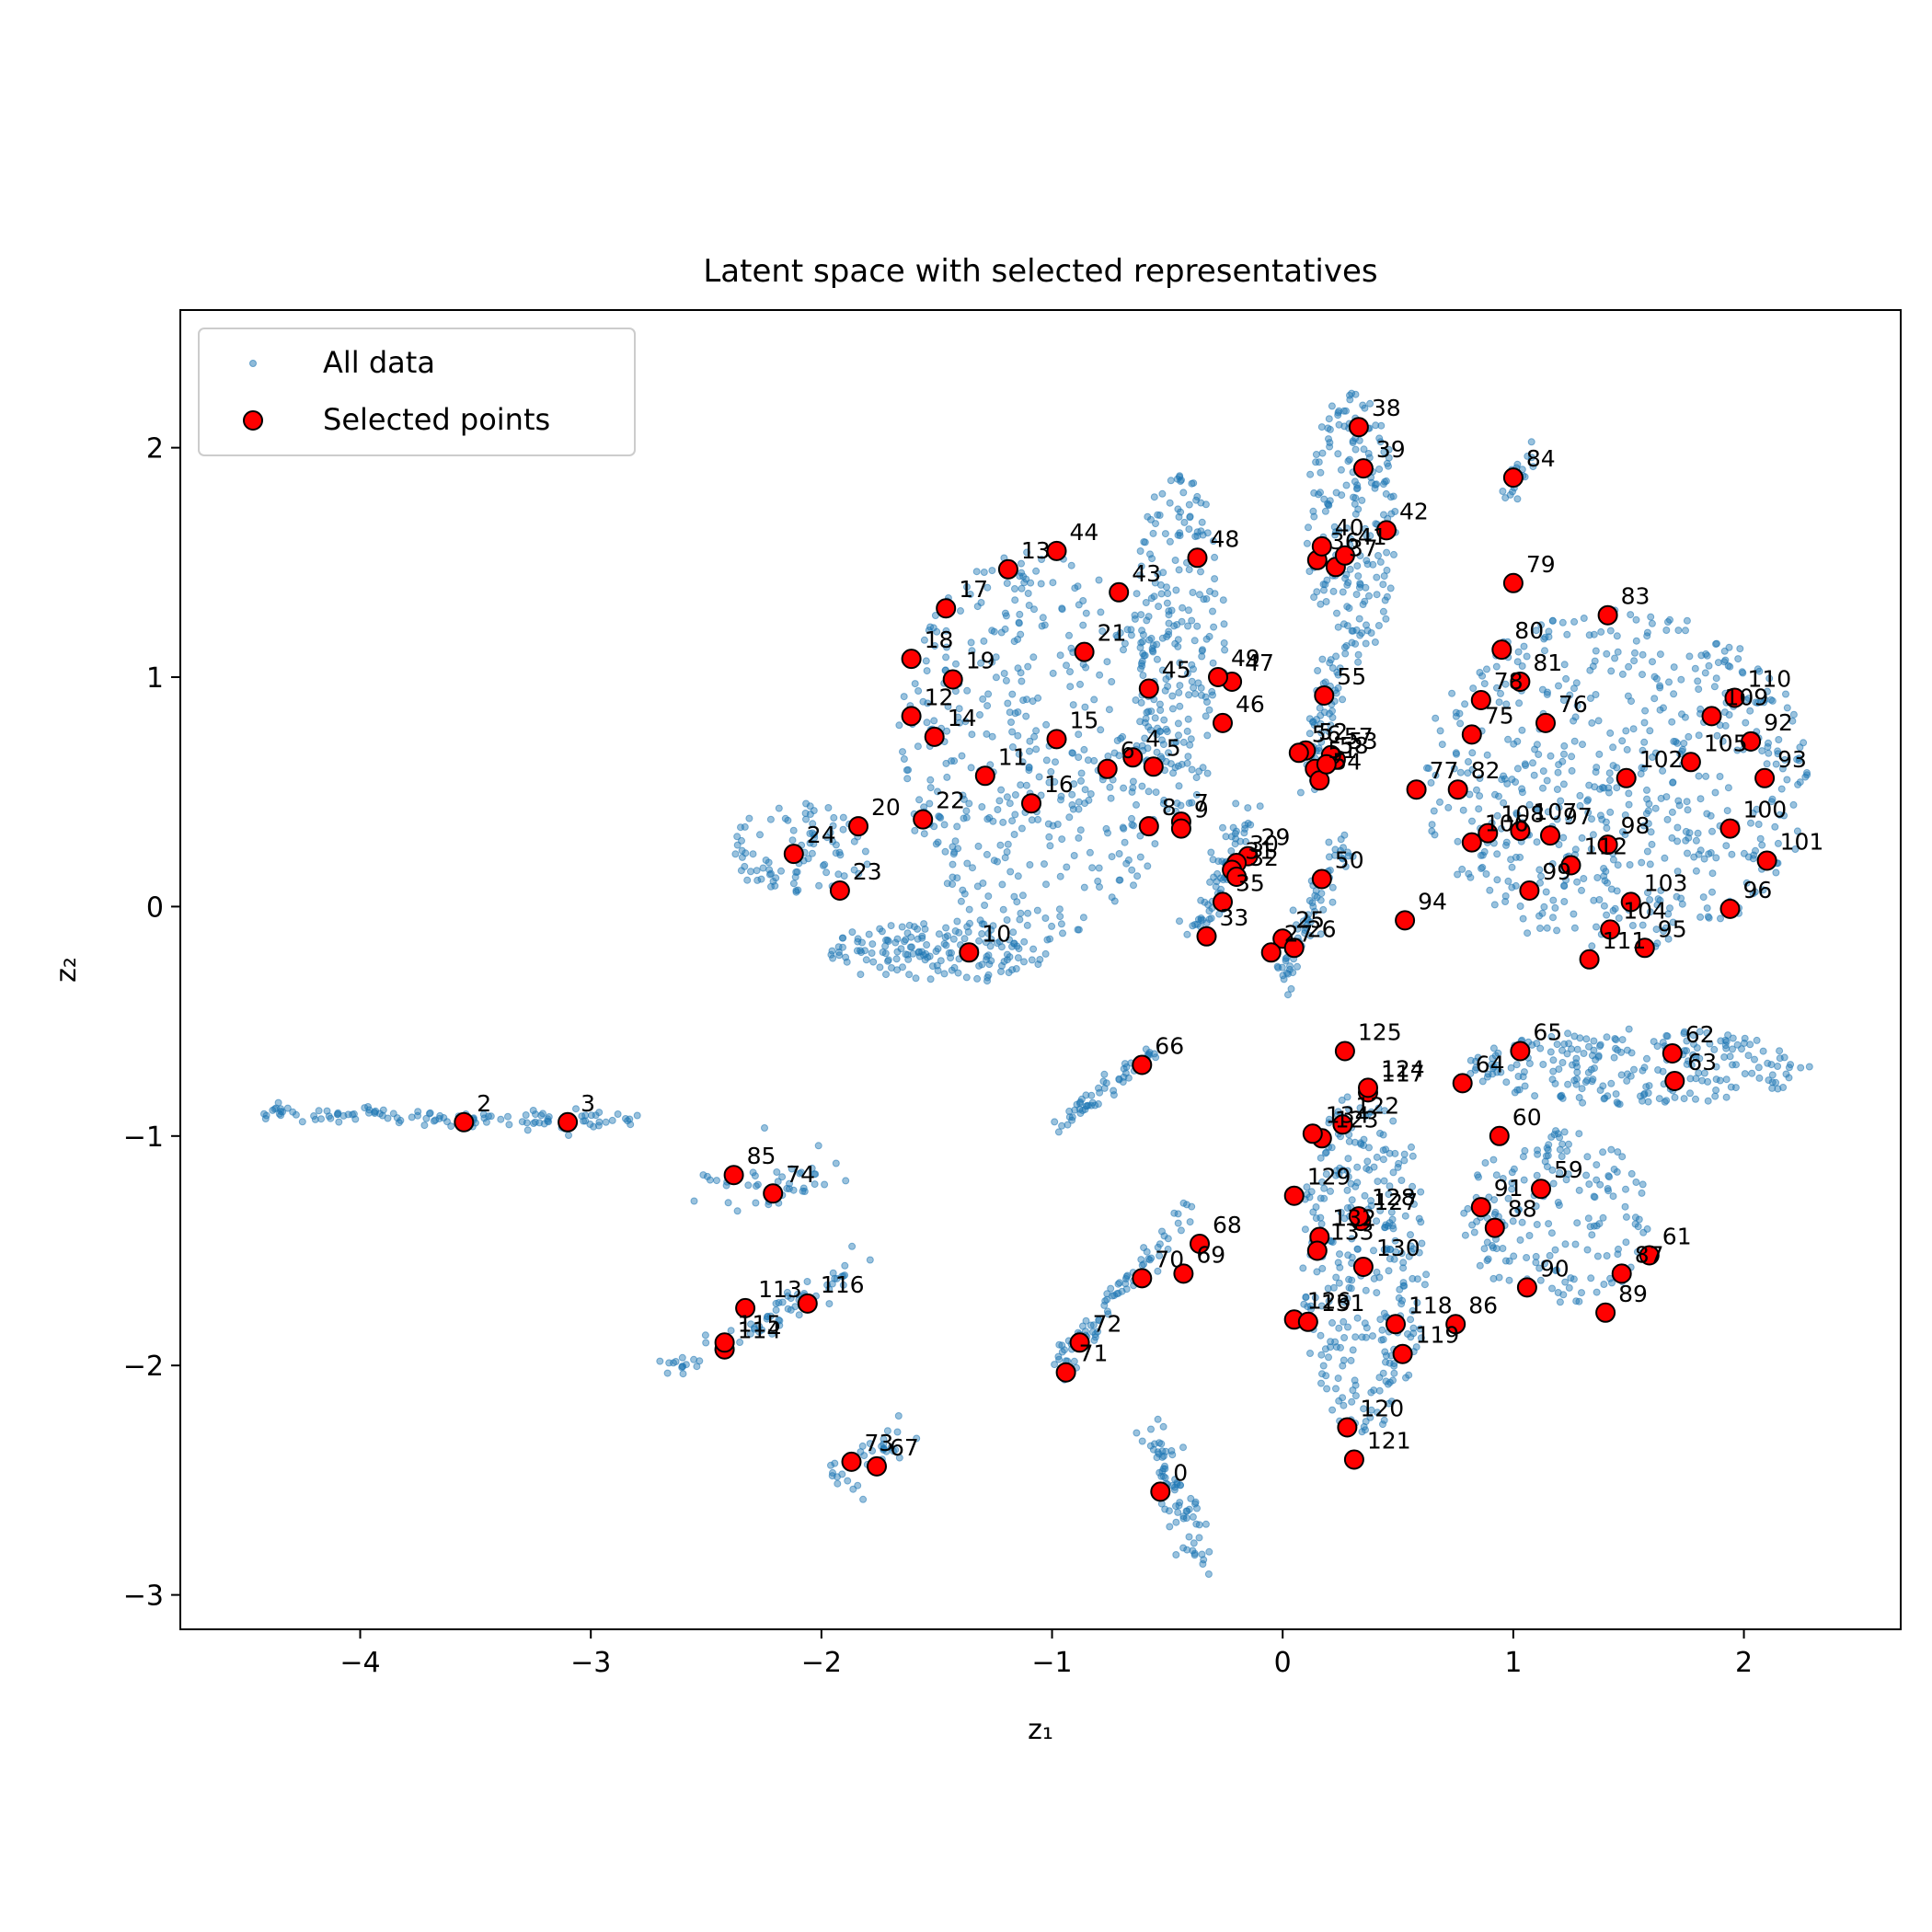 This screenshot has width=1932, height=1932. Describe the element at coordinates (1299, 933) in the screenshot. I see `selected-point-label: 27` at that location.